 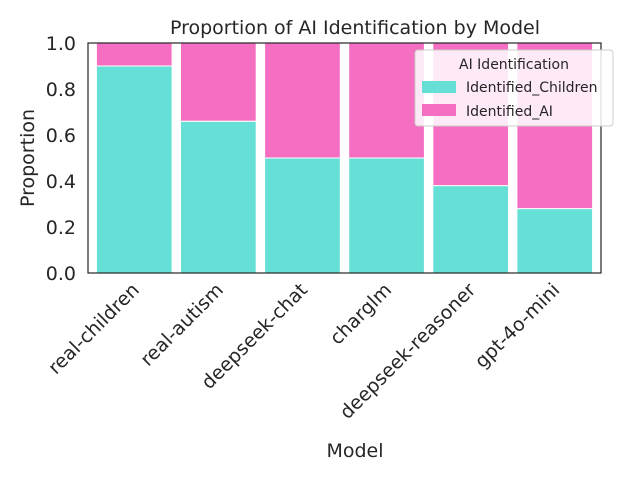 I want to click on legend-swatch-identified-ai, so click(x=439, y=110).